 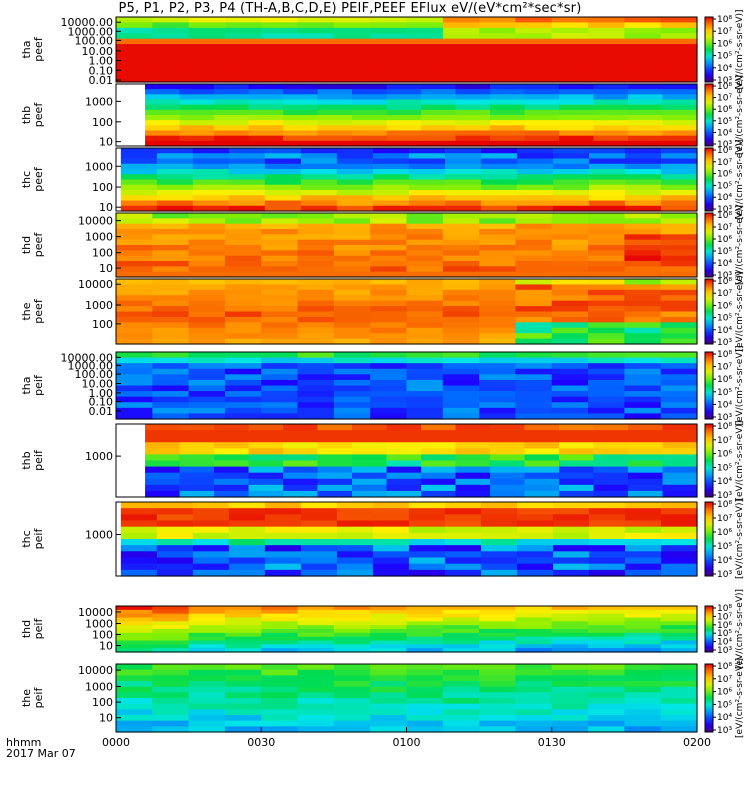 I want to click on colorbar-label: [eV/(cm²-s-sr-eV)], so click(x=740, y=385).